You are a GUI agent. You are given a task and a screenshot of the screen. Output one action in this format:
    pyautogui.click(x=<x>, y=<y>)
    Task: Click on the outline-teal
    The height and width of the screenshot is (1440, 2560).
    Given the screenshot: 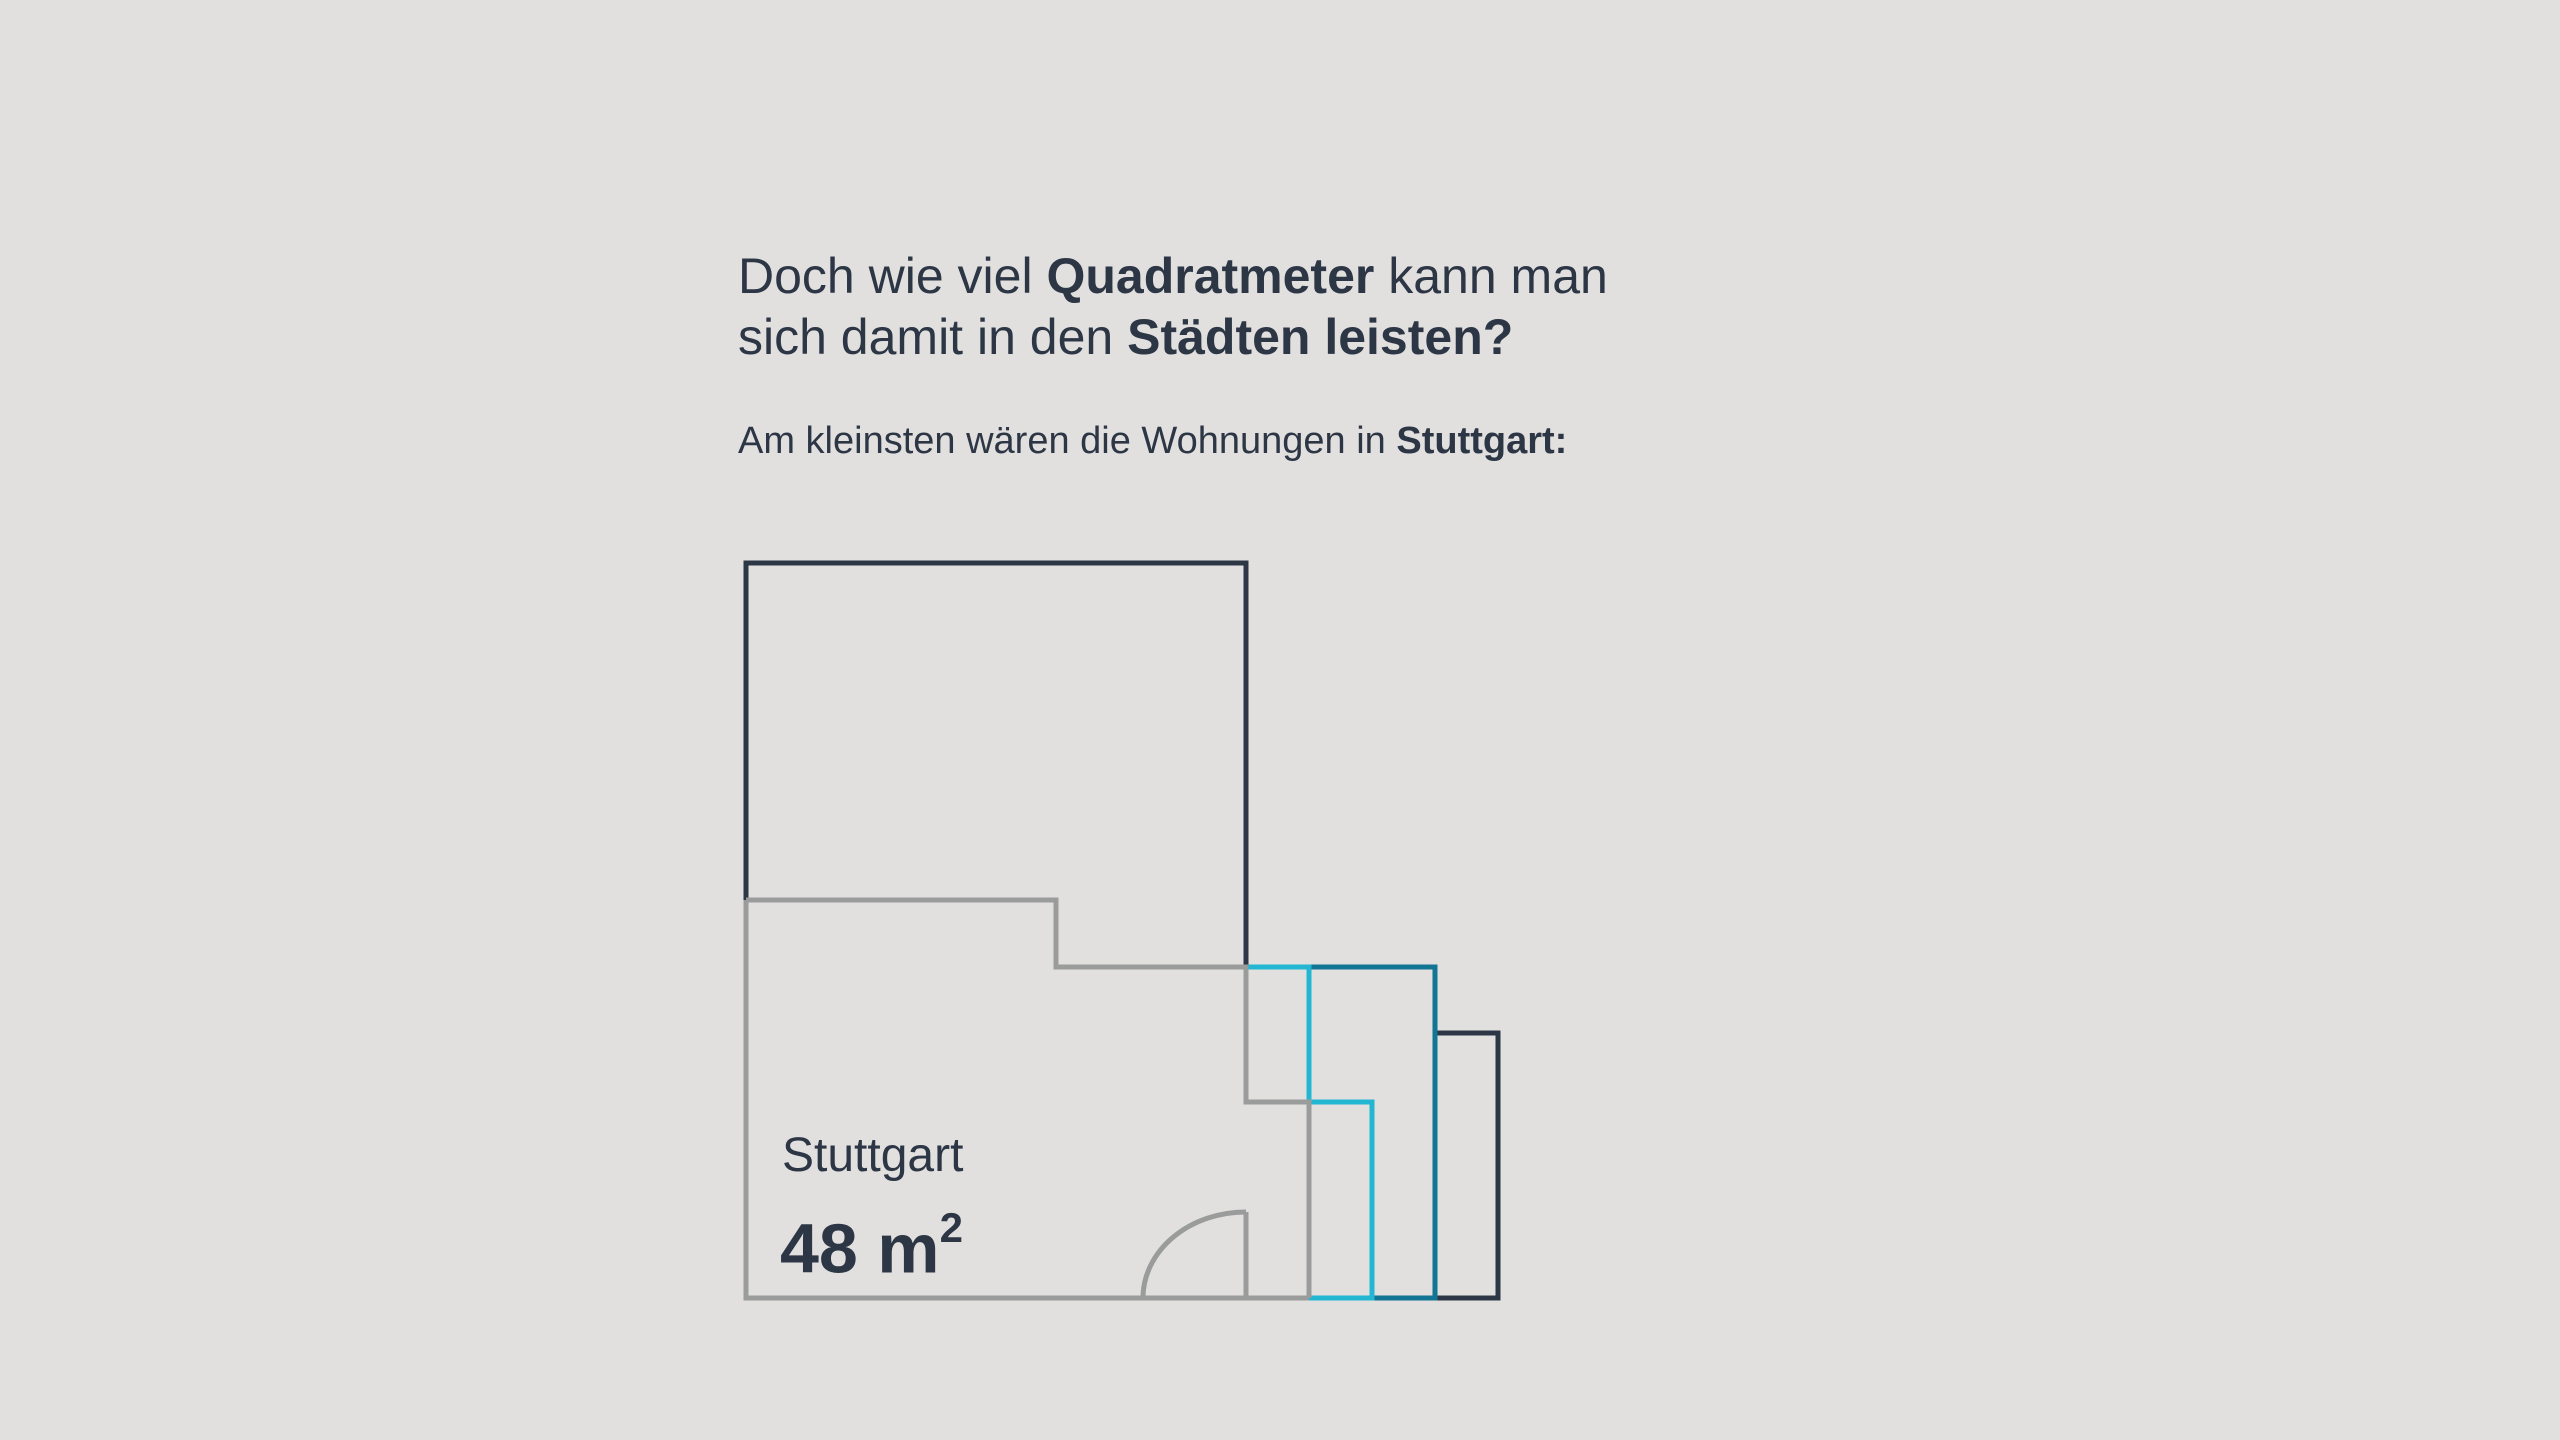 What is the action you would take?
    pyautogui.click(x=1373, y=1132)
    